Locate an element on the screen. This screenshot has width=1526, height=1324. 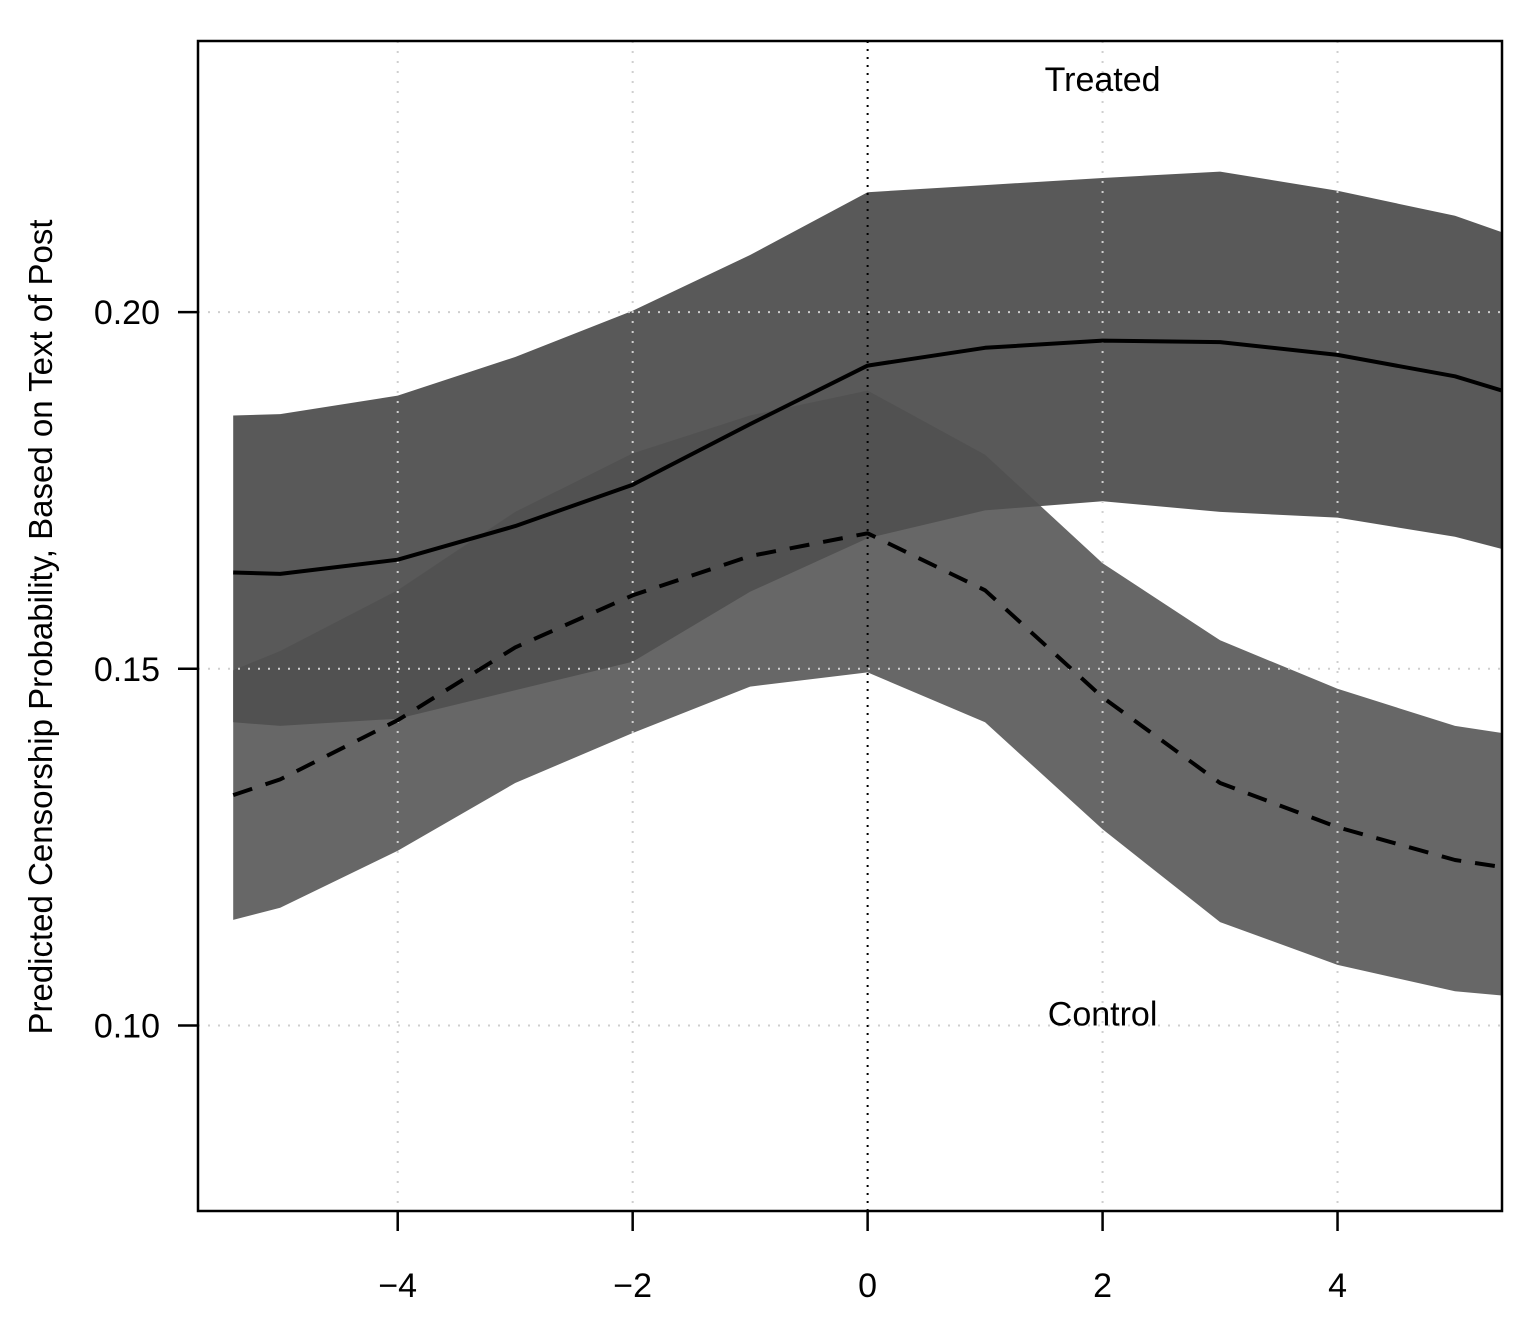
x-tick-label-2: 0 is located at coordinates (867, 1286).